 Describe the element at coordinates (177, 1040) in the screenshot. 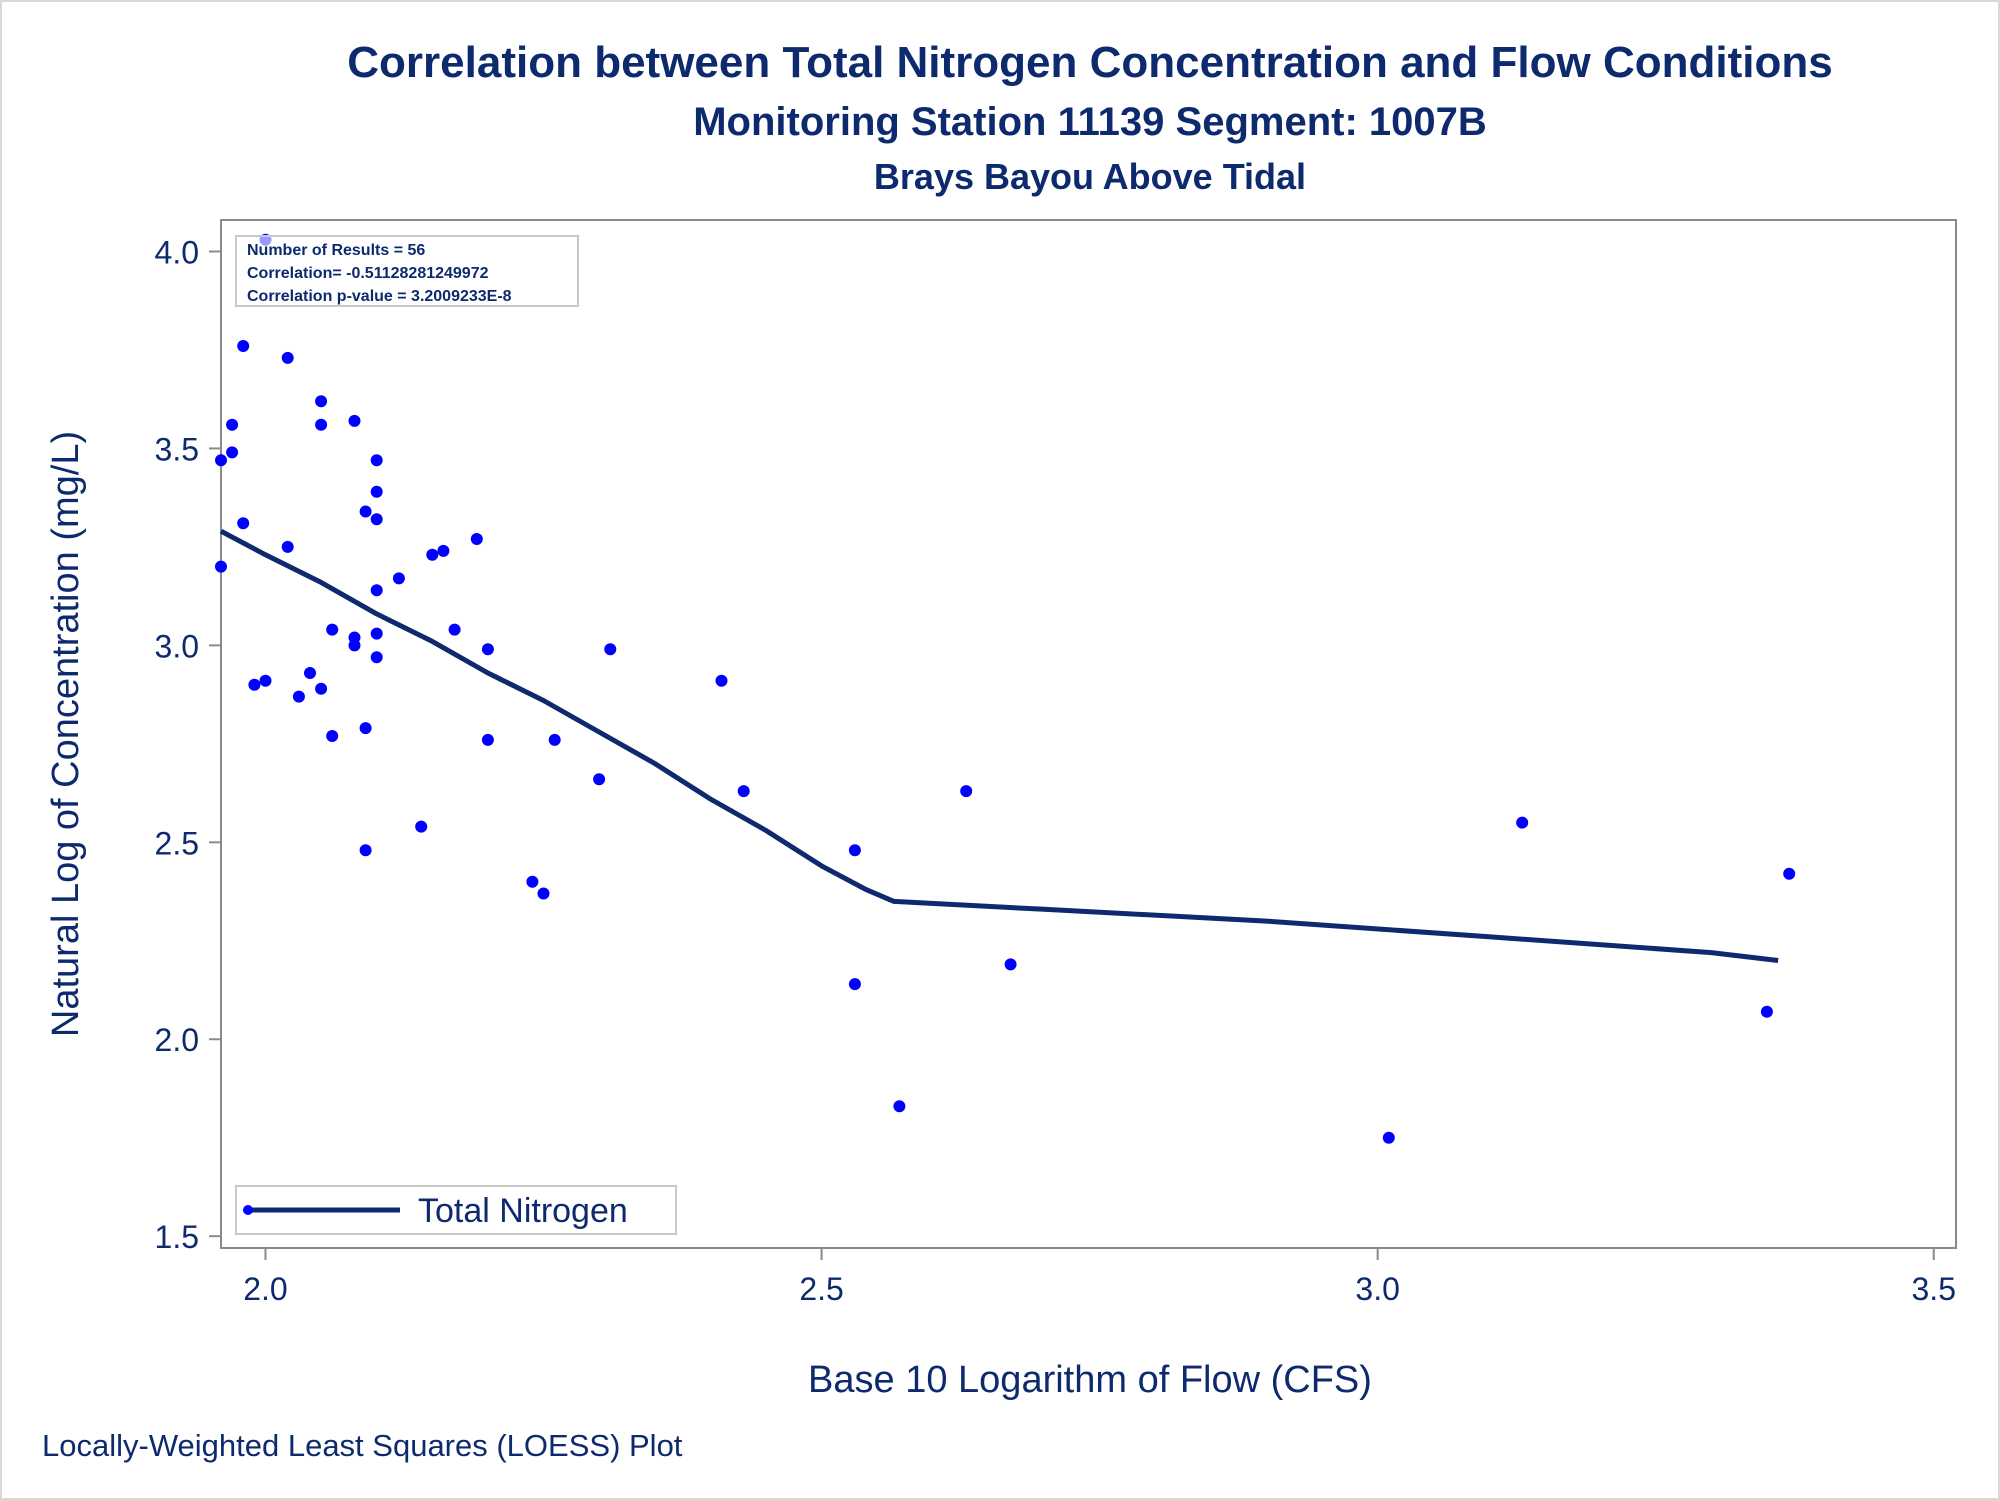

I see `y-tick-label: 2.0` at that location.